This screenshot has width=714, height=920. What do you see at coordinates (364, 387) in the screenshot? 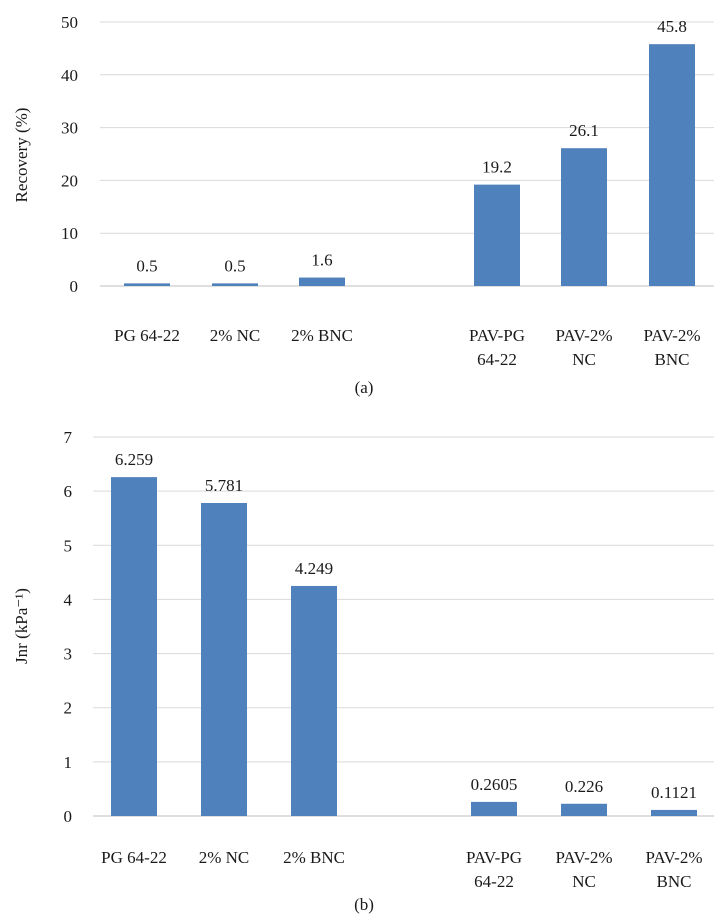
I see `panel-caption: (a)` at bounding box center [364, 387].